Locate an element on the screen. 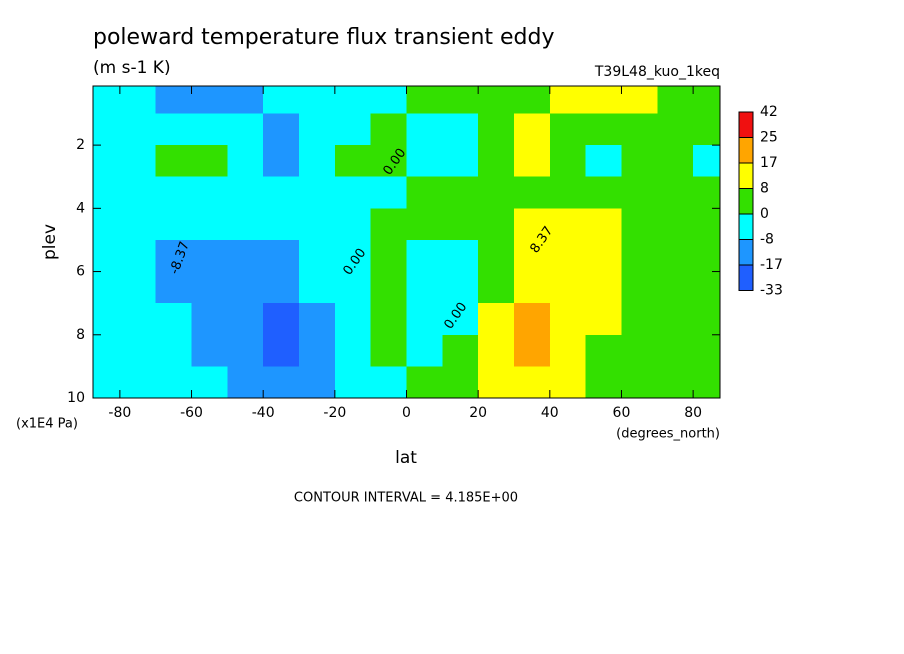 The height and width of the screenshot is (654, 904). y-tick-label: 4 is located at coordinates (80, 208).